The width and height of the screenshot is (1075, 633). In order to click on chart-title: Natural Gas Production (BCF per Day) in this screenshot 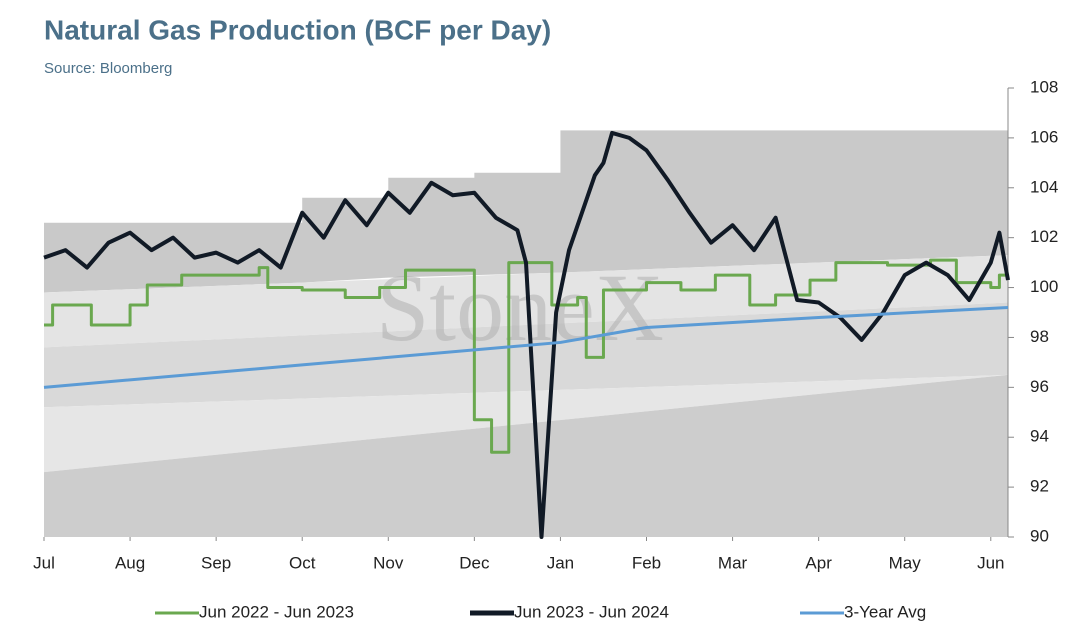, I will do `click(297, 29)`.